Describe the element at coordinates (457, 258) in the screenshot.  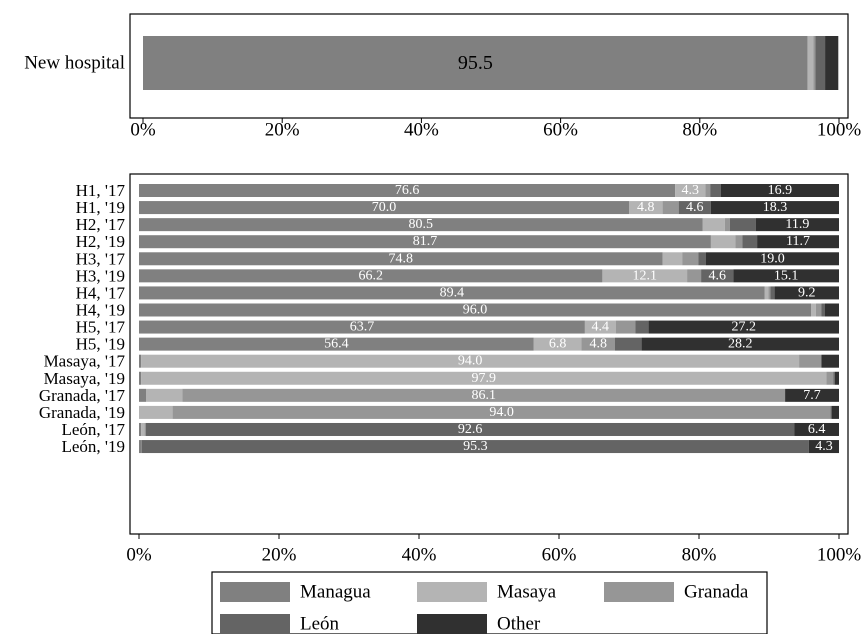
I see `bar-row: H3, '17 74.8 19.0` at that location.